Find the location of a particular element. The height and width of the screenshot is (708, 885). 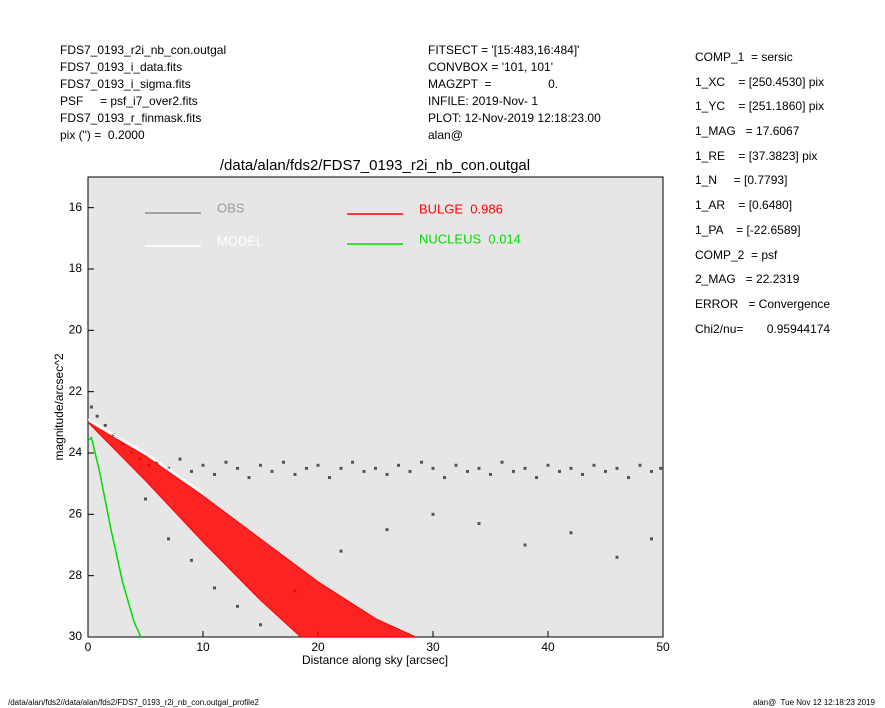

x-tick-label: 40 is located at coordinates (548, 647).